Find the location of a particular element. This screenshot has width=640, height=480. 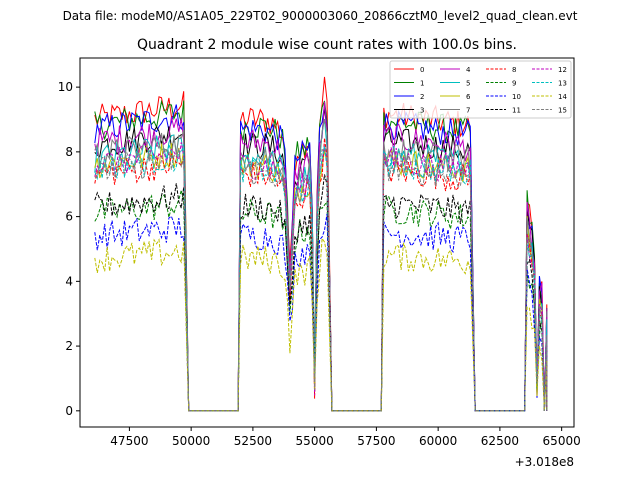

legend-label: 3 is located at coordinates (422, 111).